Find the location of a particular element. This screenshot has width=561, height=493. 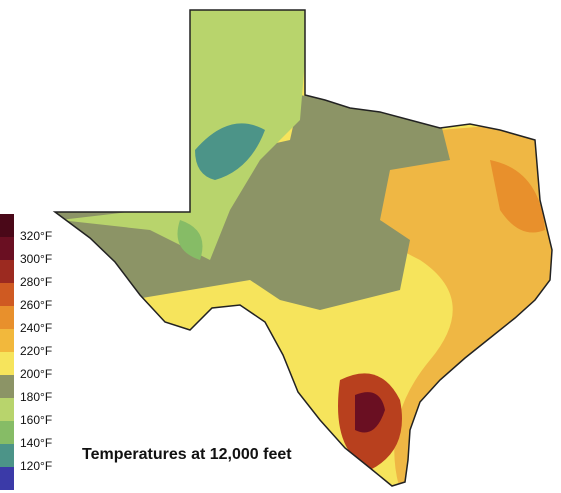

legend-label: 160°F is located at coordinates (36, 420).